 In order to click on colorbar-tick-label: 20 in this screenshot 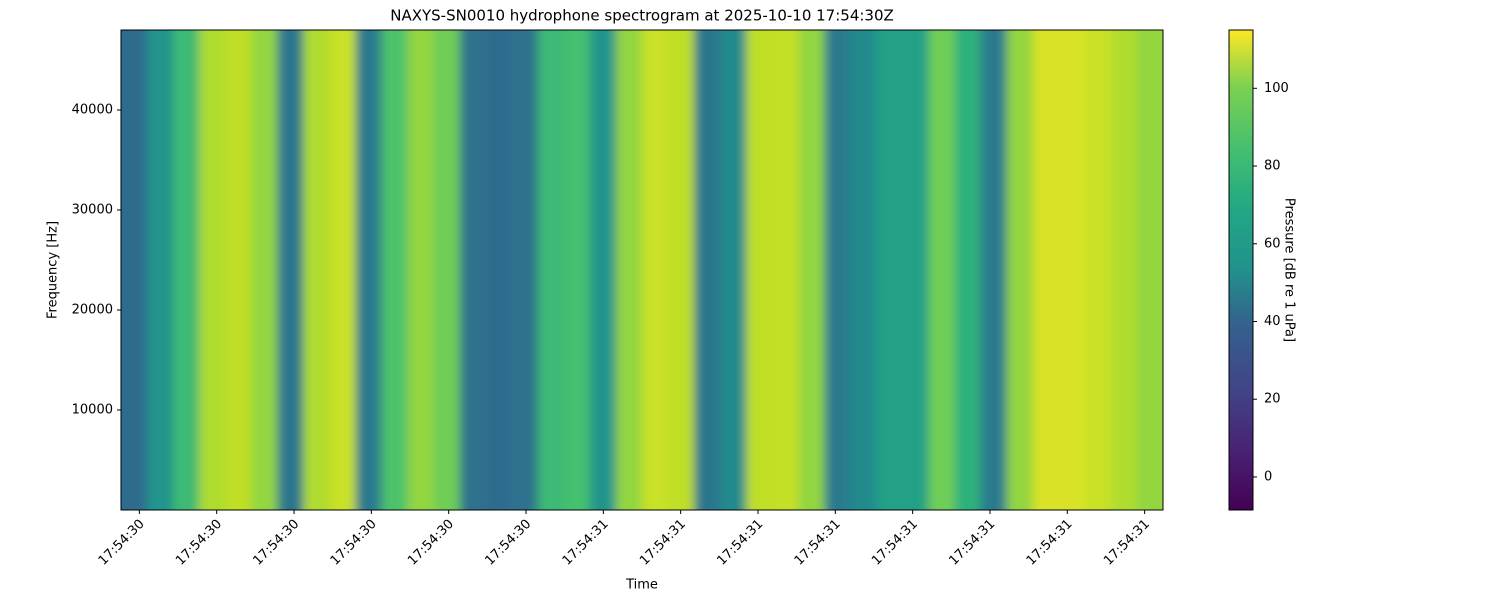, I will do `click(1272, 399)`.